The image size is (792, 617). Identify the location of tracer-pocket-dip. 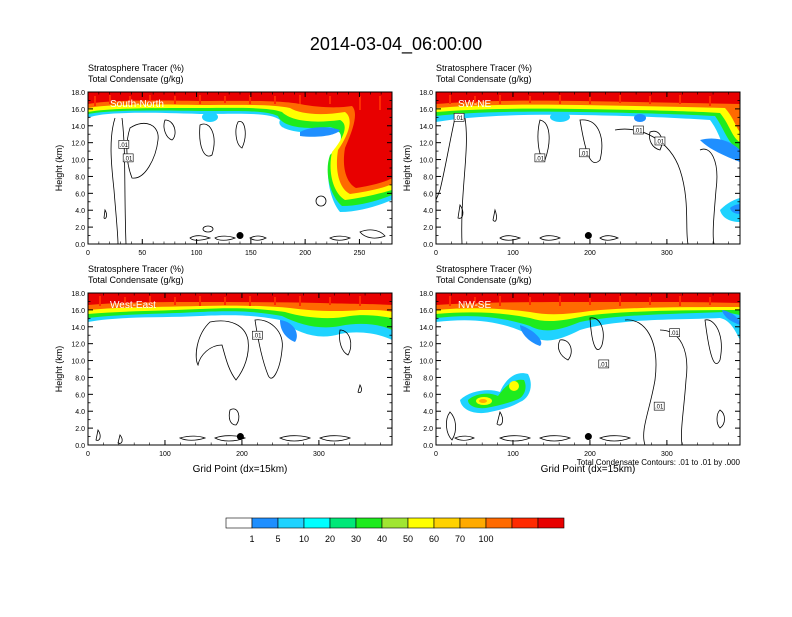
(560, 117).